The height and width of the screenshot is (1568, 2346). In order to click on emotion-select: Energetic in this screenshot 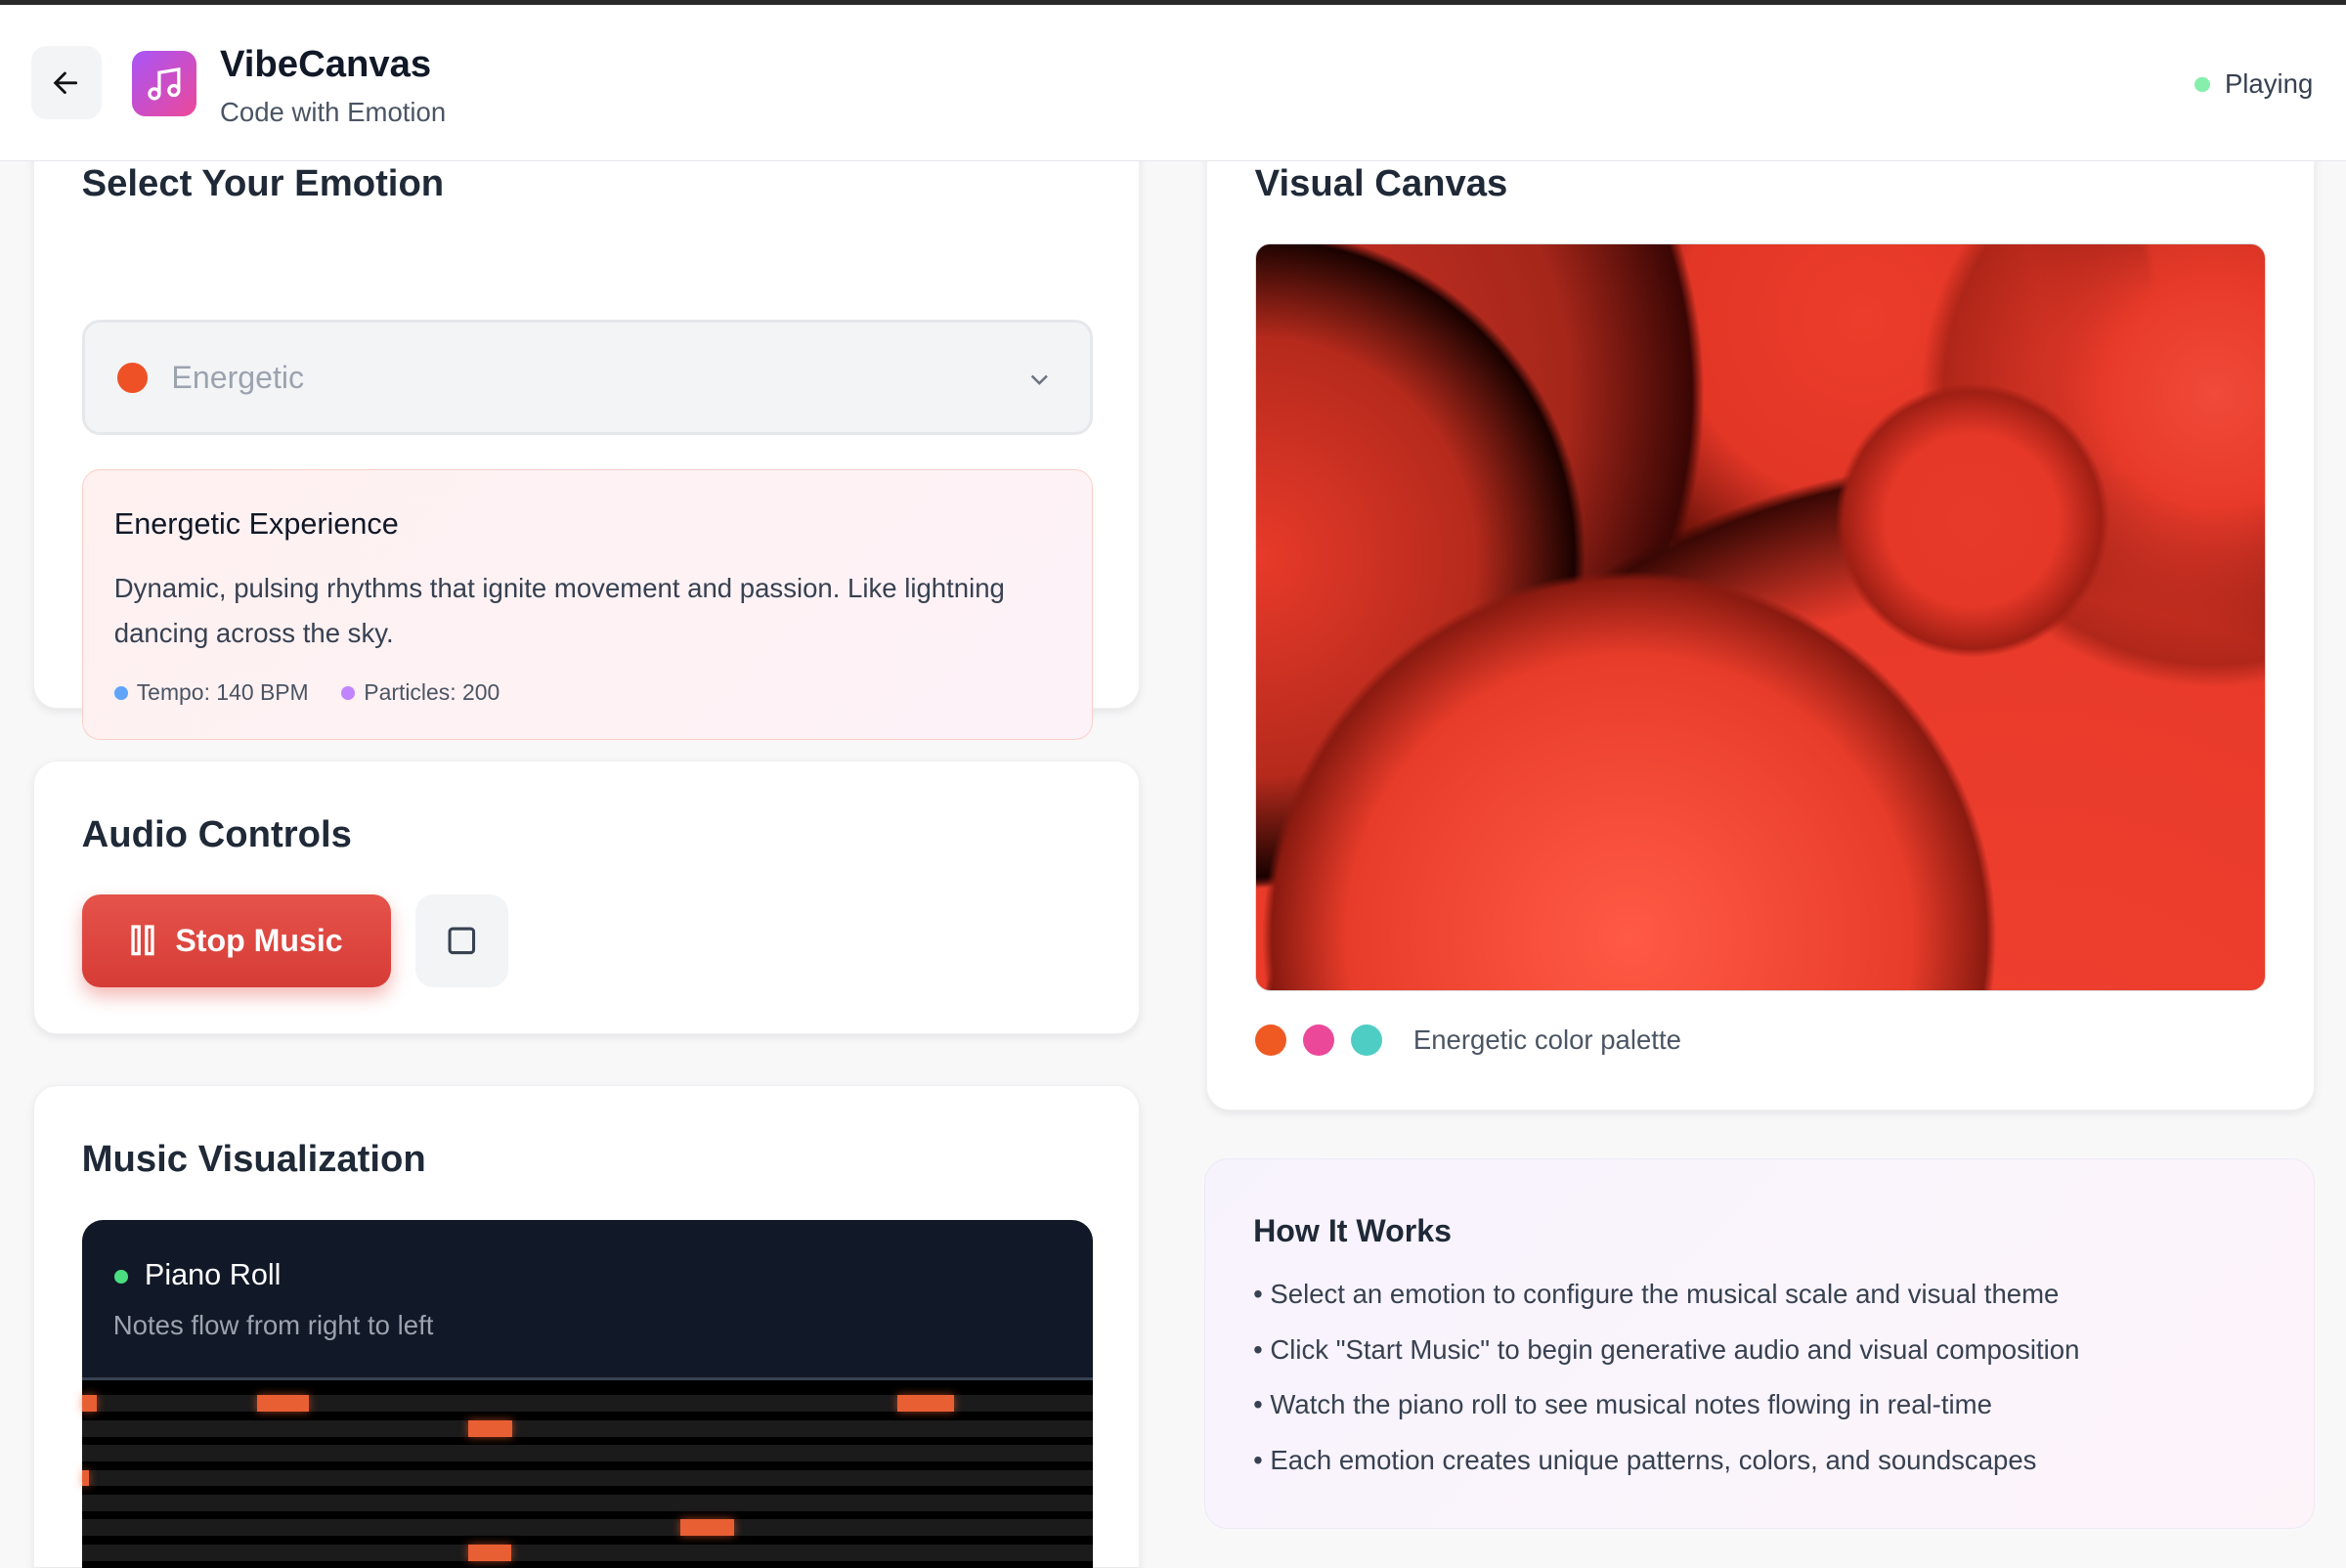, I will do `click(587, 377)`.